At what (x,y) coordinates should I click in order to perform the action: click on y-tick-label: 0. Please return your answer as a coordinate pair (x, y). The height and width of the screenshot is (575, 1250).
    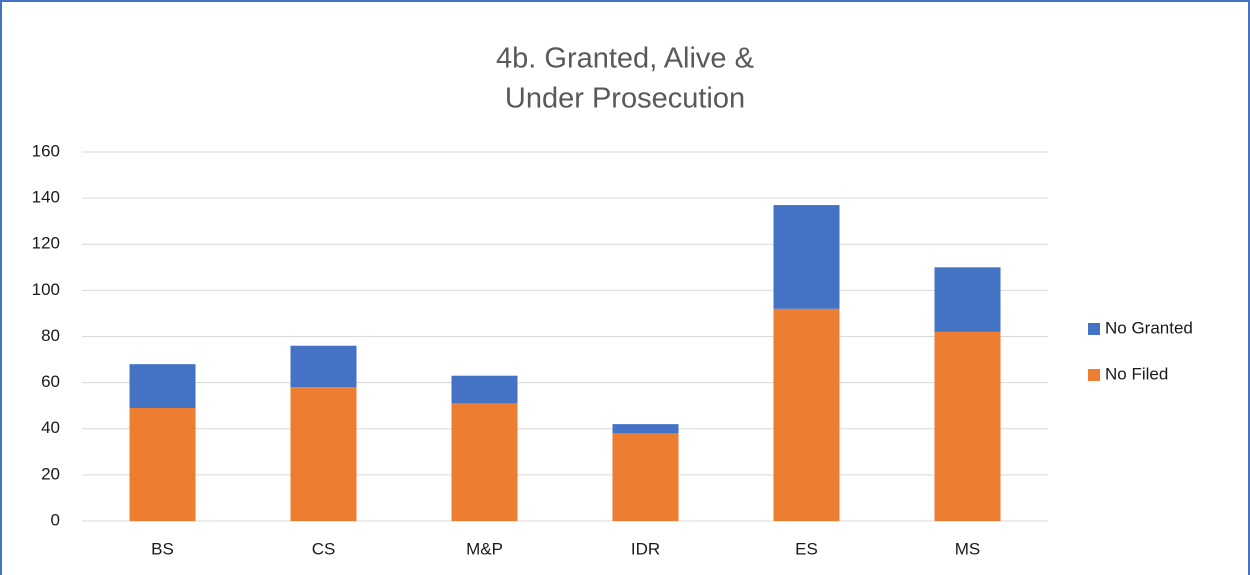
    Looking at the image, I should click on (55, 519).